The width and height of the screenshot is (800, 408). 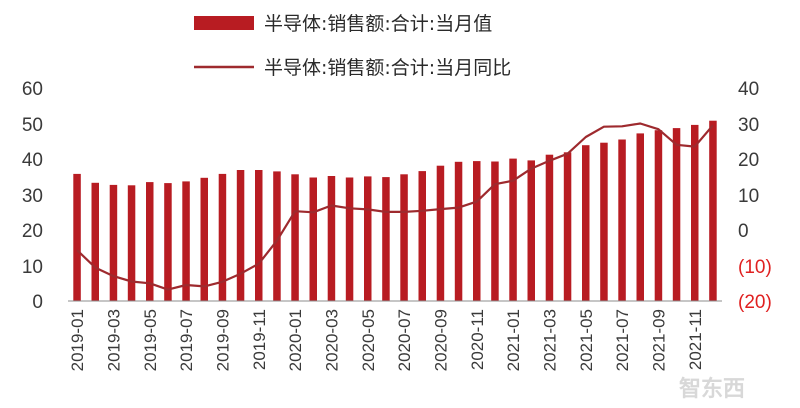 I want to click on x-tick-label: 2020-09, so click(x=440, y=340).